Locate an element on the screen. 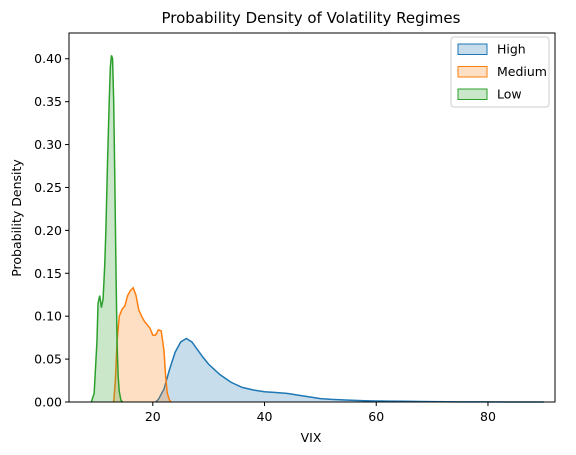 The width and height of the screenshot is (576, 455). y-tick-label: 0.15 is located at coordinates (48, 273).